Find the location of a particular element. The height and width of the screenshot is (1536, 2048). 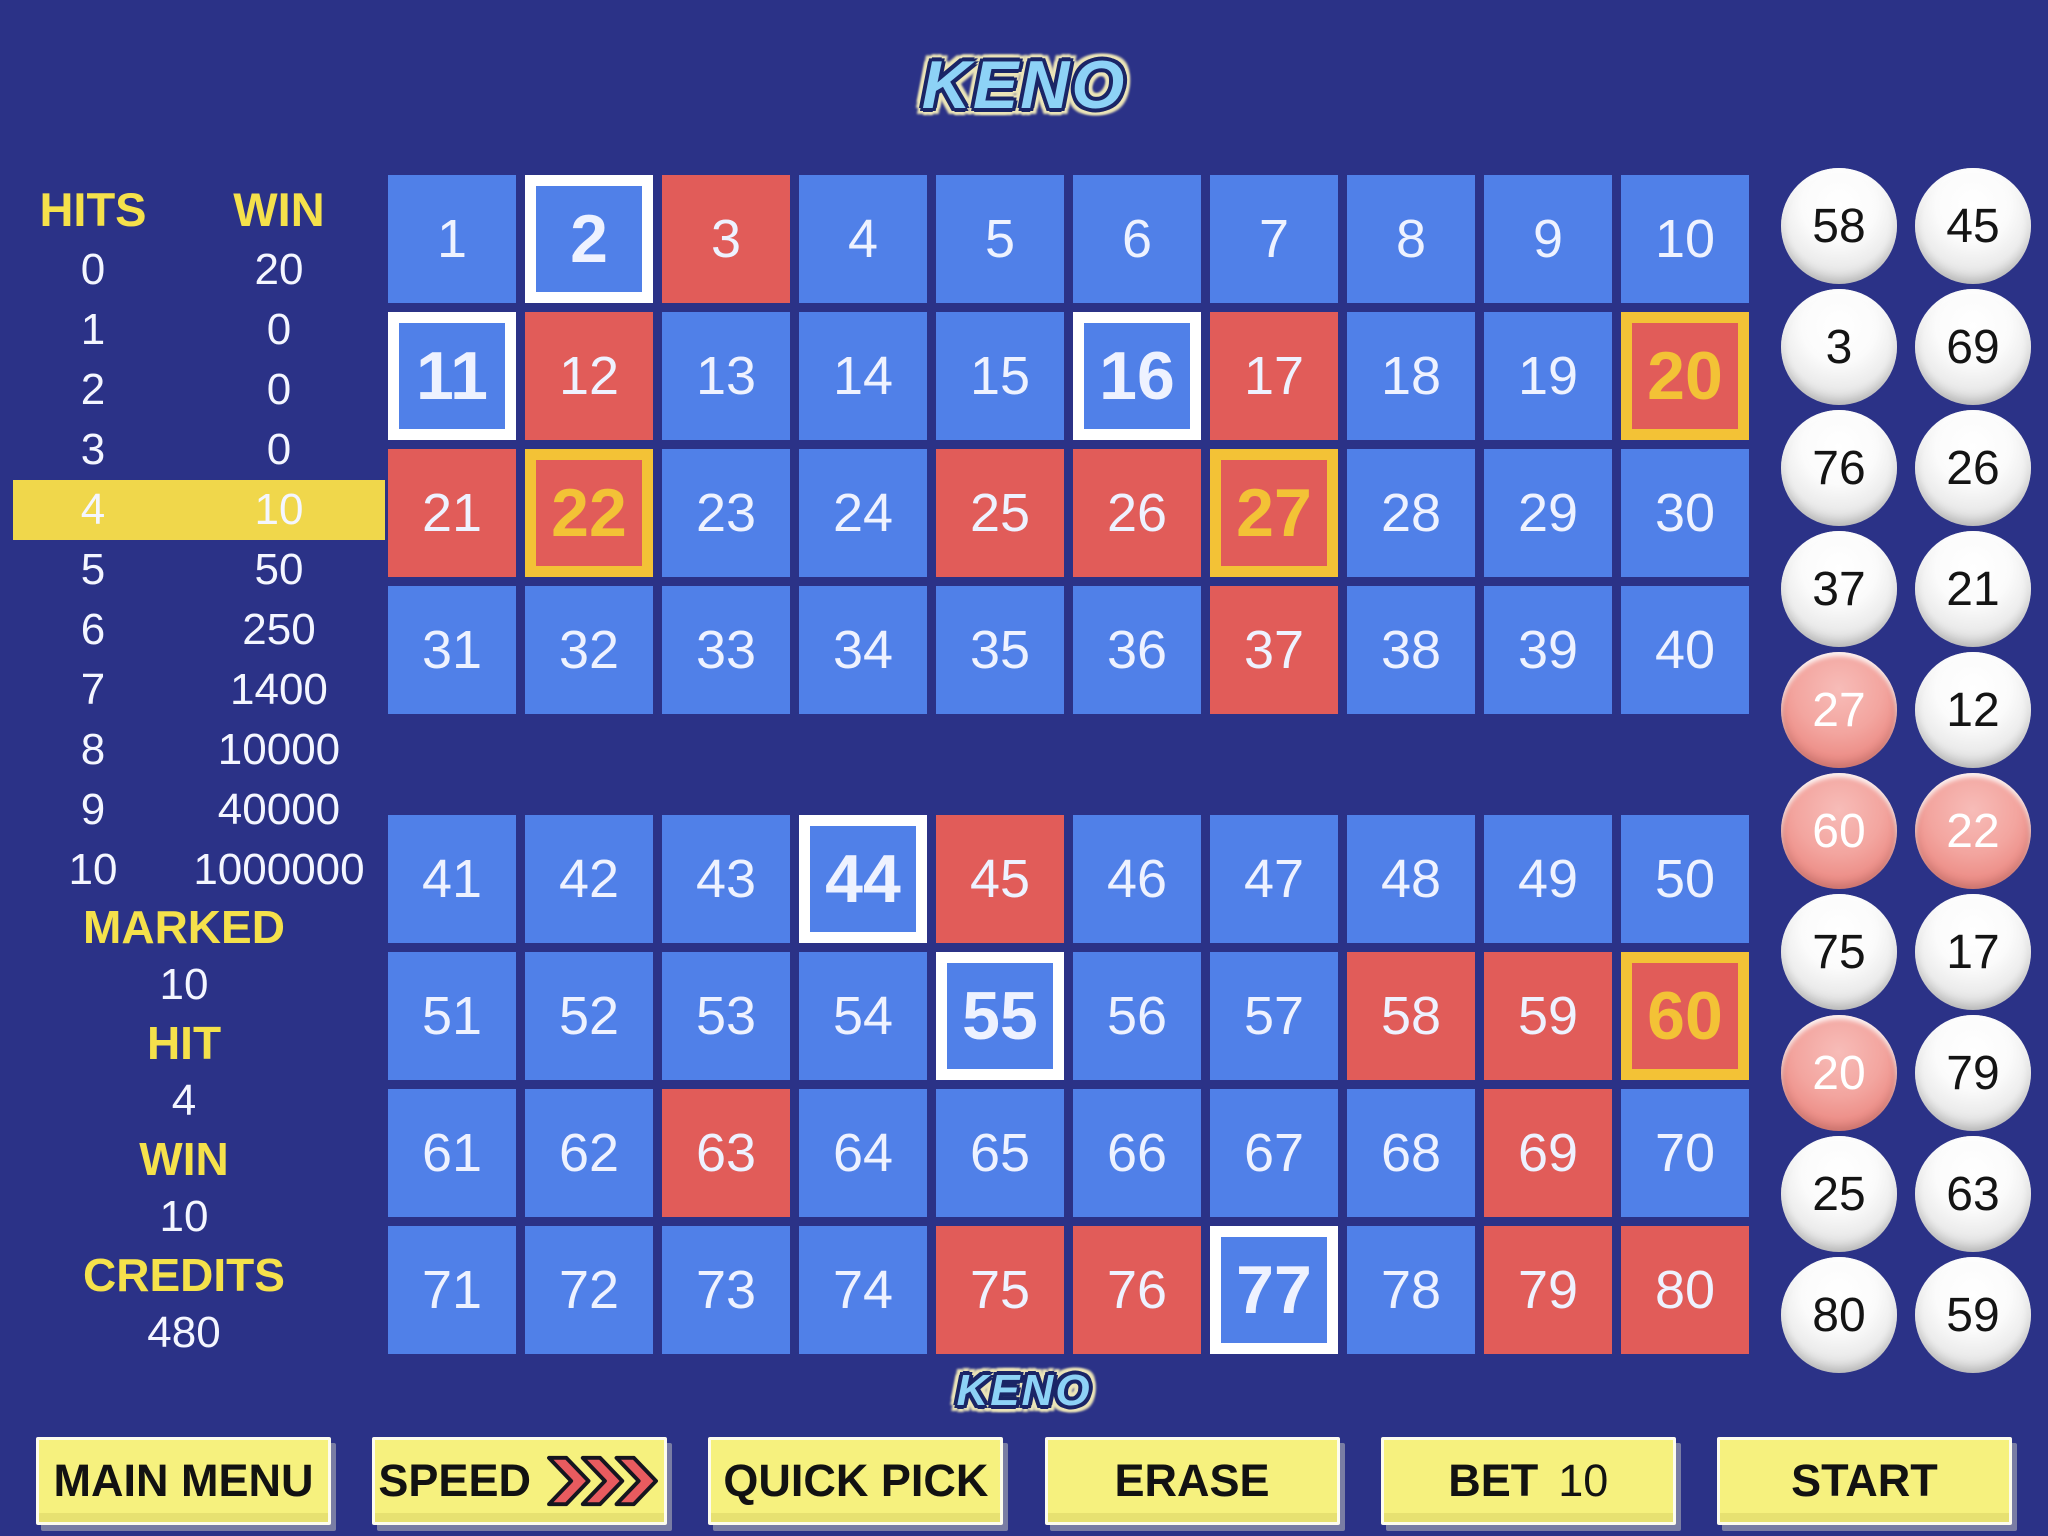

keno-cell-34: 34 is located at coordinates (863, 650).